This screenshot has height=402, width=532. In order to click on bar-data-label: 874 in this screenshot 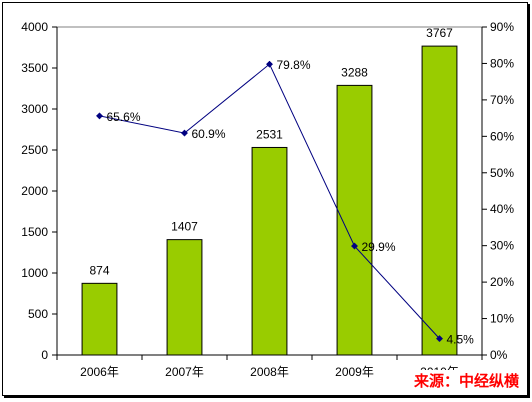, I will do `click(99, 270)`.